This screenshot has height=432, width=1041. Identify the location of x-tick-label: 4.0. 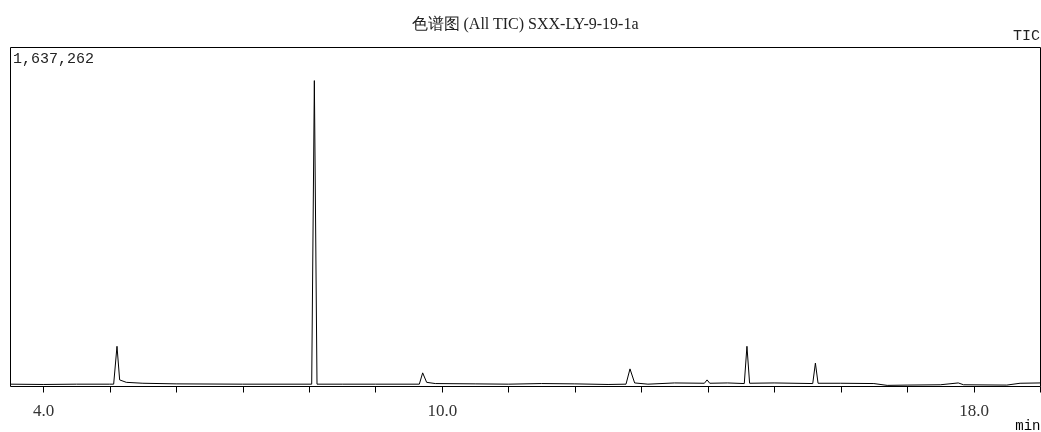
(44, 410).